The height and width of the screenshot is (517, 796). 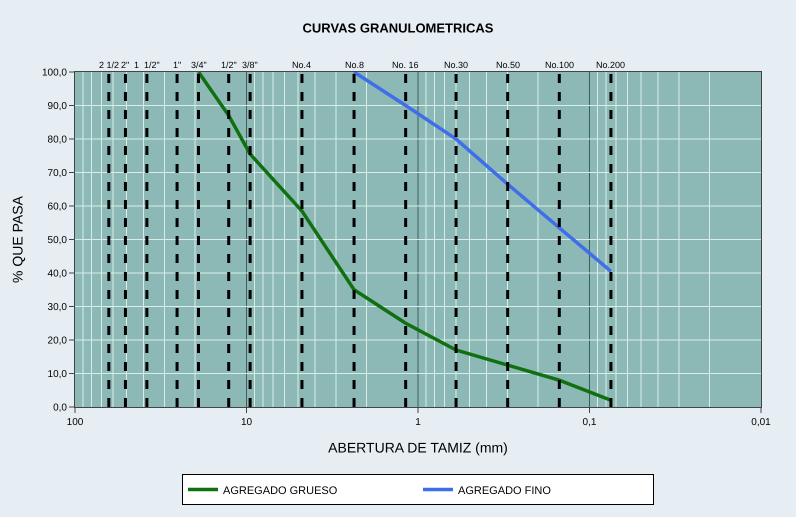 What do you see at coordinates (60, 408) in the screenshot?
I see `y-tick-label: 0,0` at bounding box center [60, 408].